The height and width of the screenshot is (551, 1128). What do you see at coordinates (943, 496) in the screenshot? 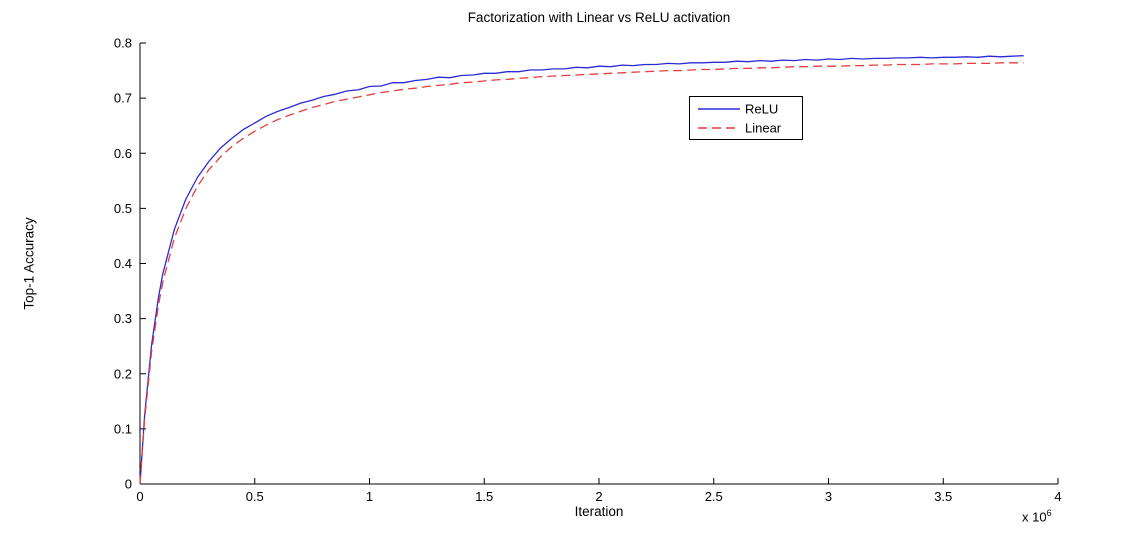
I see `x-tick-label: 3.5` at bounding box center [943, 496].